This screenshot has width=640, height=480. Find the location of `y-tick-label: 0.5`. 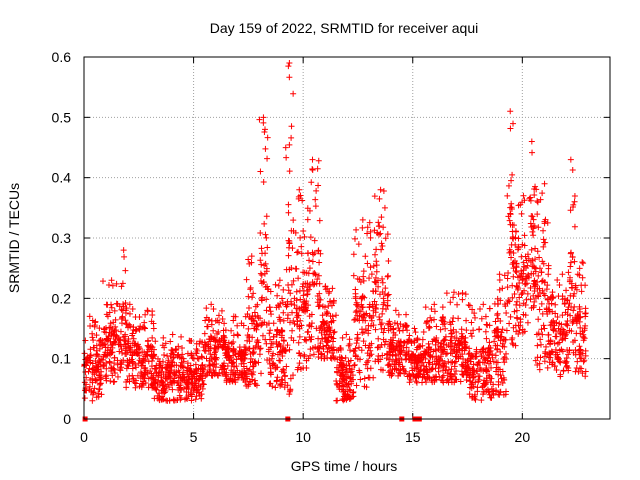

y-tick-label: 0.5 is located at coordinates (62, 117).